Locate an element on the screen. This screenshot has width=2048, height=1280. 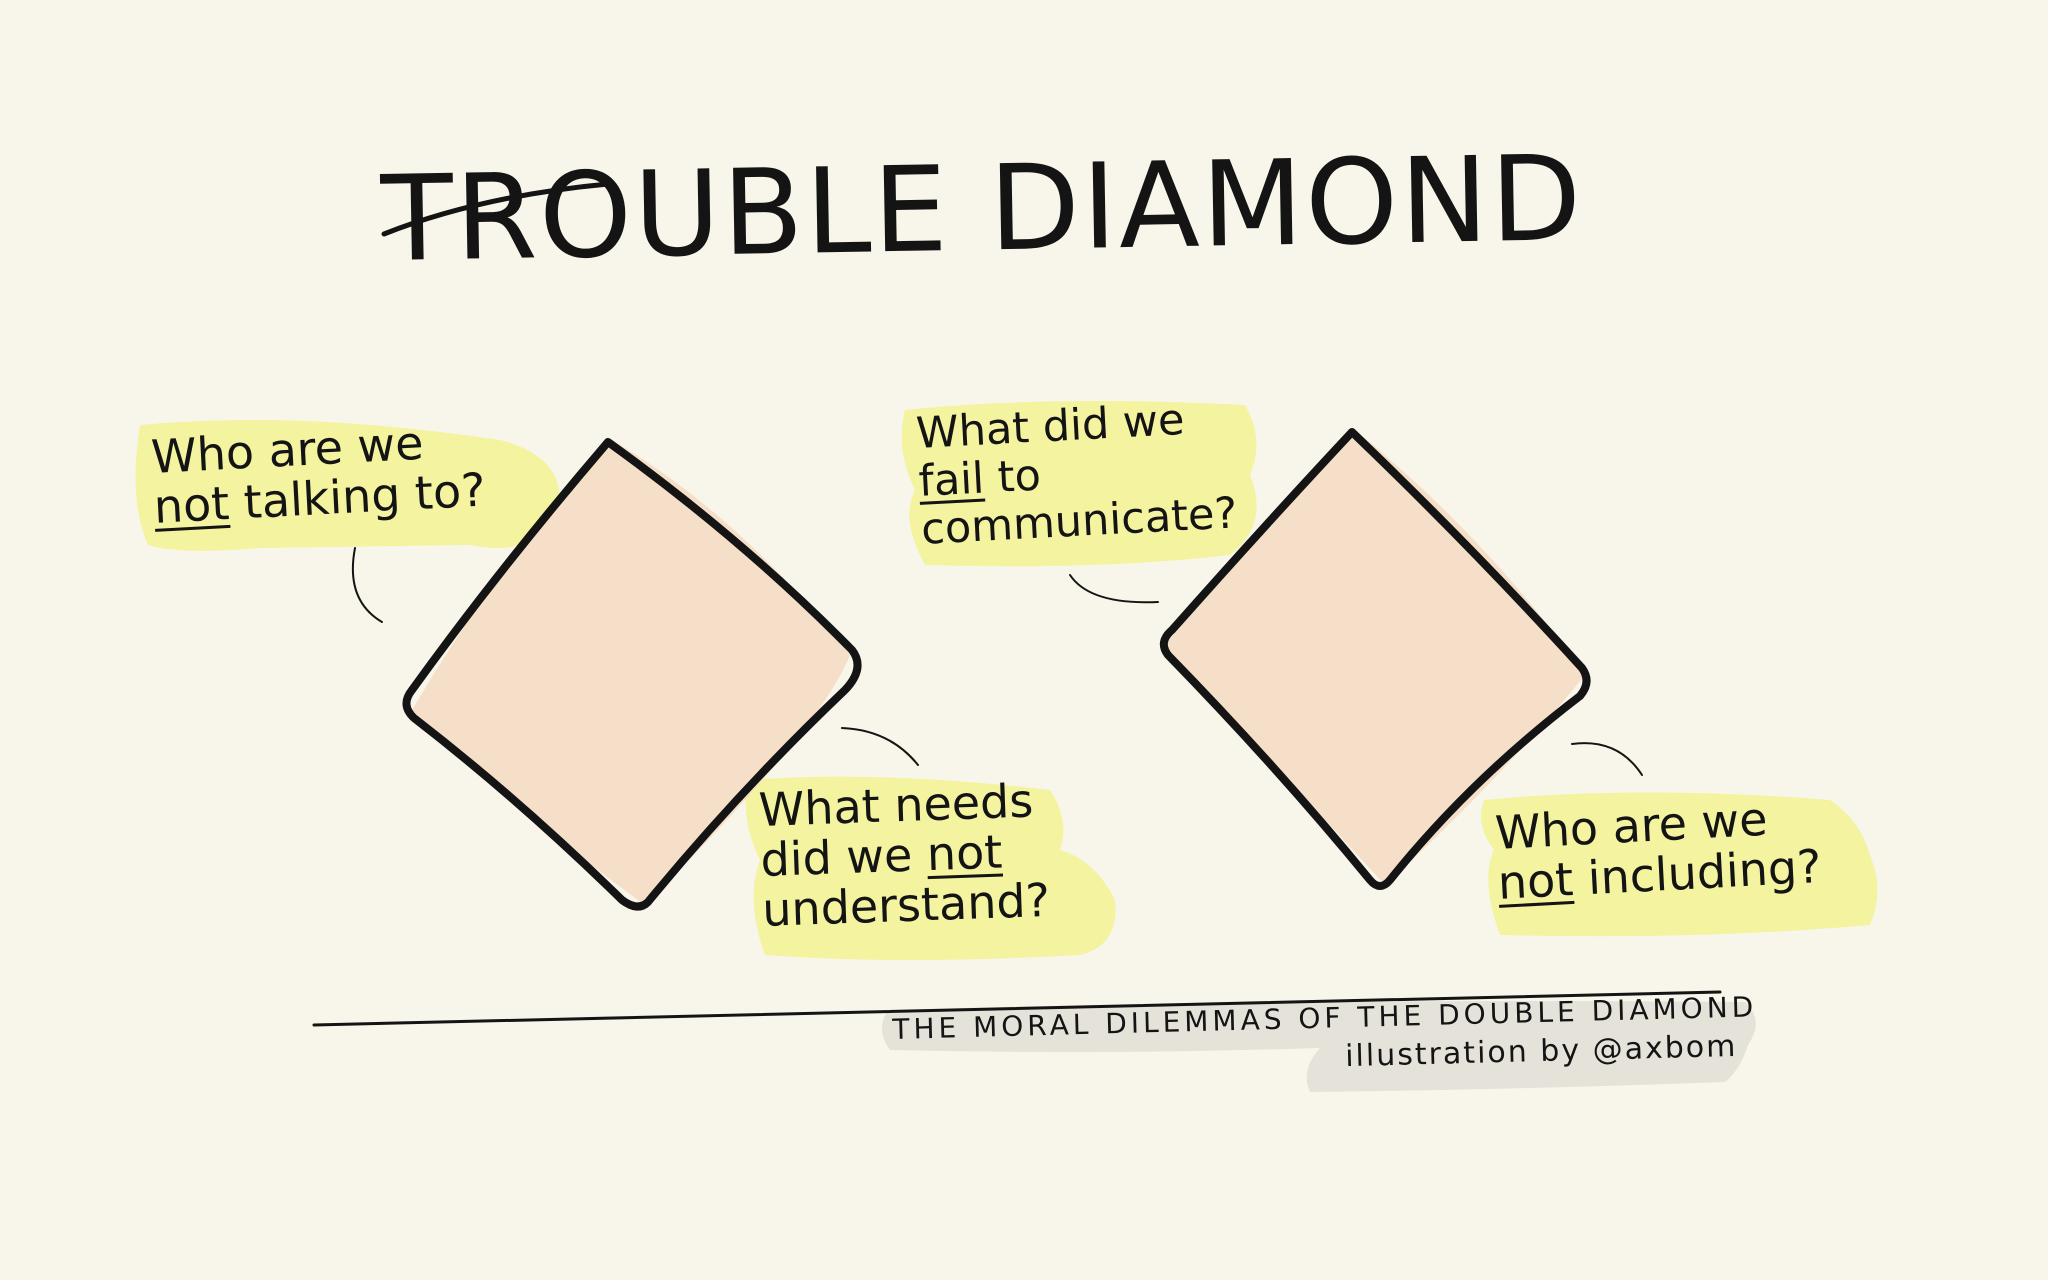
connector-second-bottom is located at coordinates (1607, 759).